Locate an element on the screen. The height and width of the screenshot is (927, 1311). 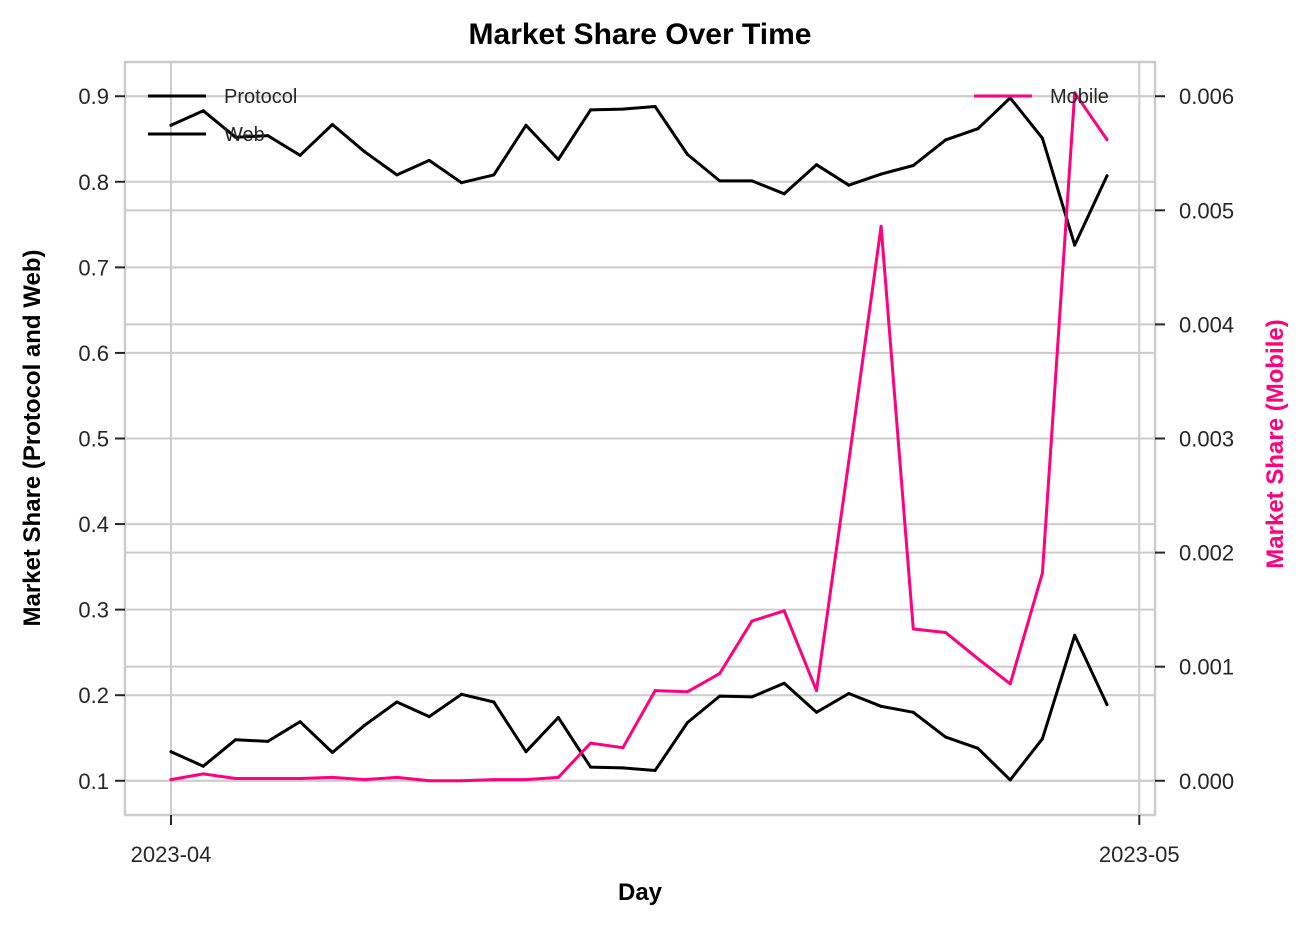
left-tick-label: 0.6 is located at coordinates (93, 353).